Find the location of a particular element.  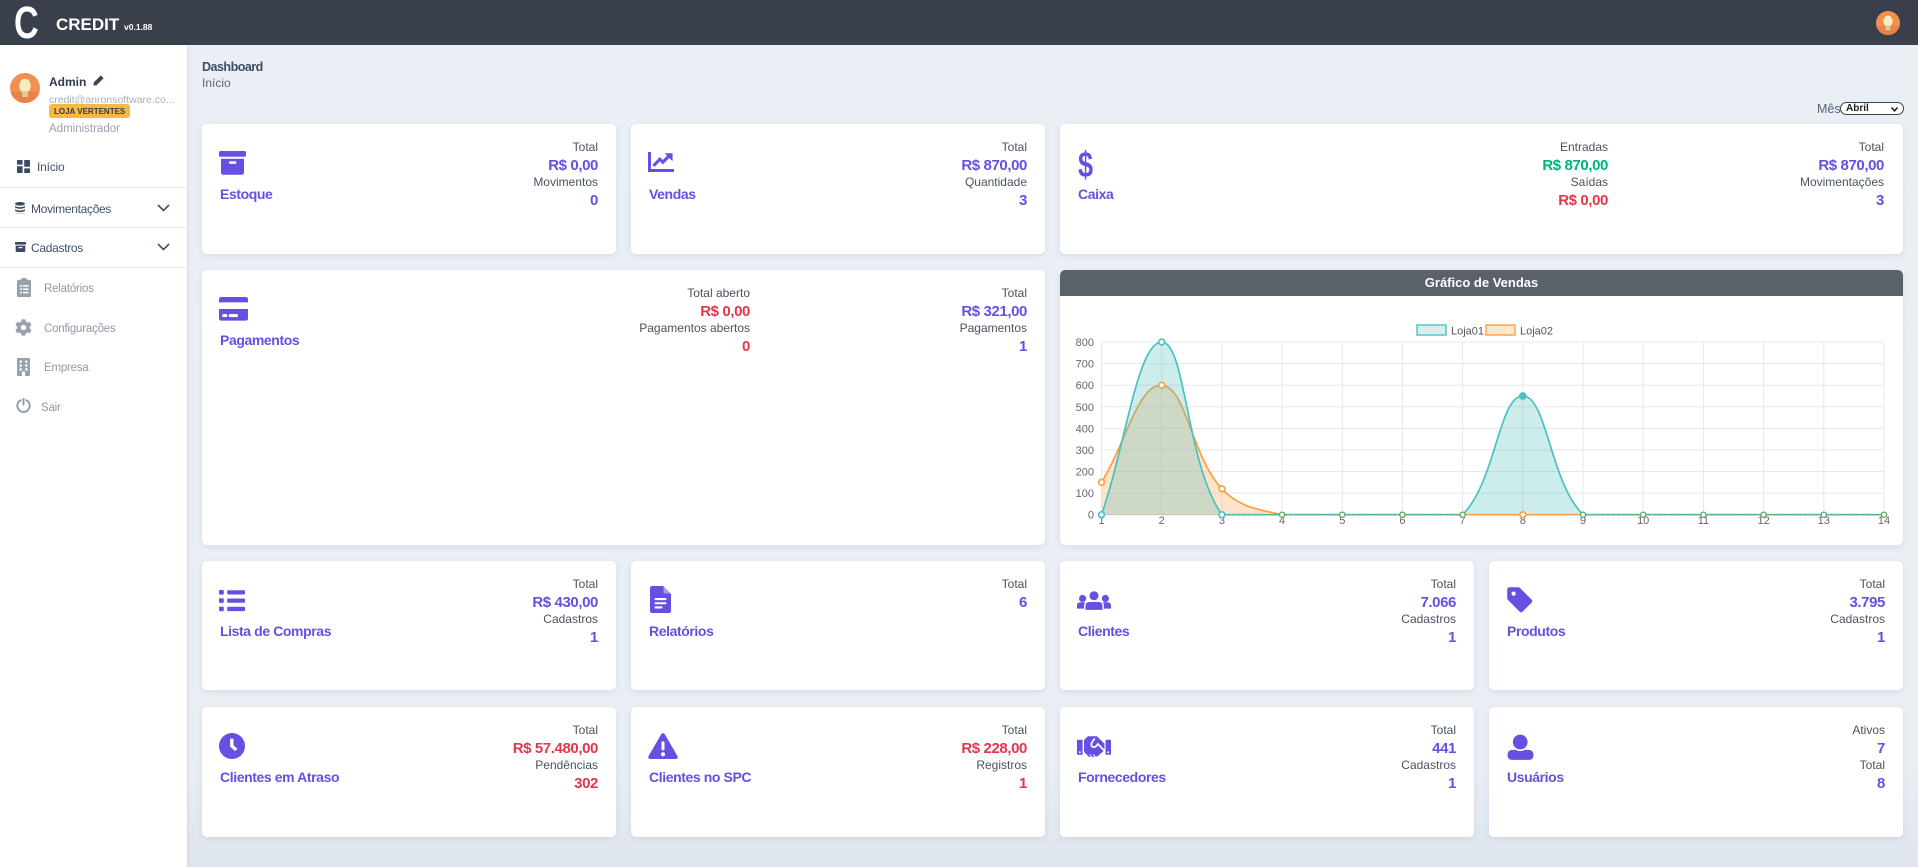

svg-text: 5 is located at coordinates (1342, 521).